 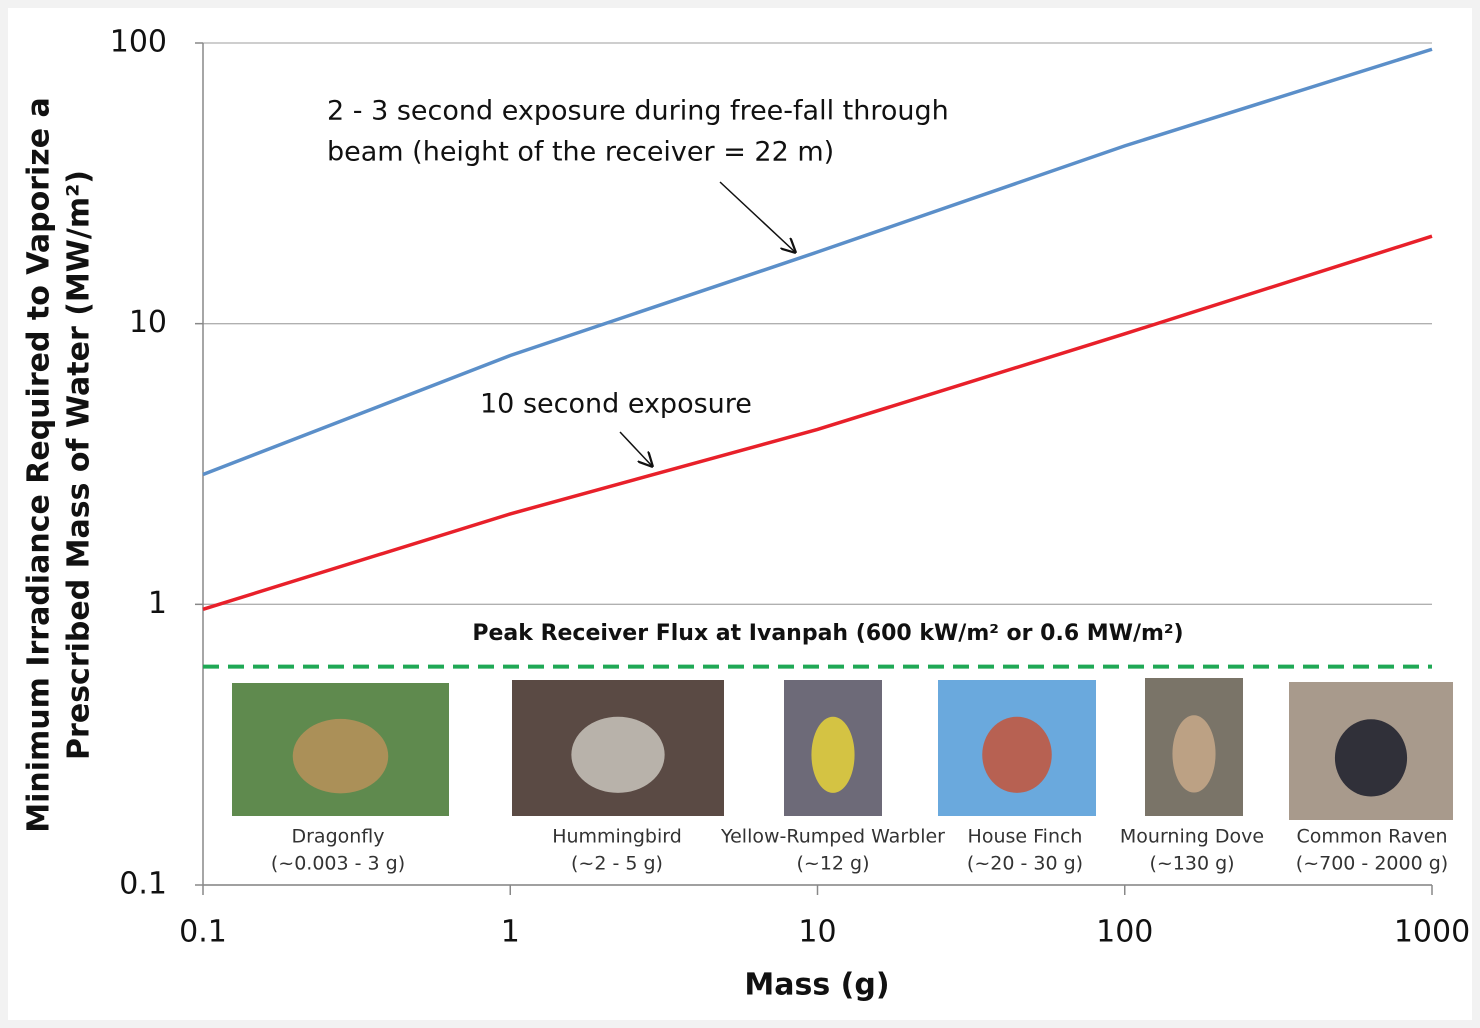 What do you see at coordinates (1371, 837) in the screenshot?
I see `image-caption: Common Raven` at bounding box center [1371, 837].